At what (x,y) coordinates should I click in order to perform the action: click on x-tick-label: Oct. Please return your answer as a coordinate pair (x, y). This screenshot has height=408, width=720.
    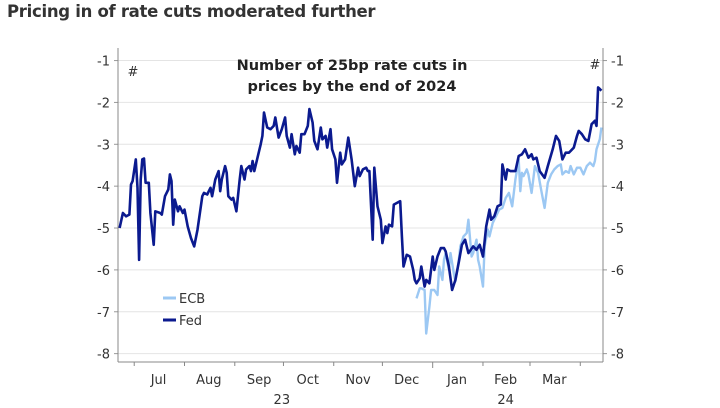
    Looking at the image, I should click on (308, 380).